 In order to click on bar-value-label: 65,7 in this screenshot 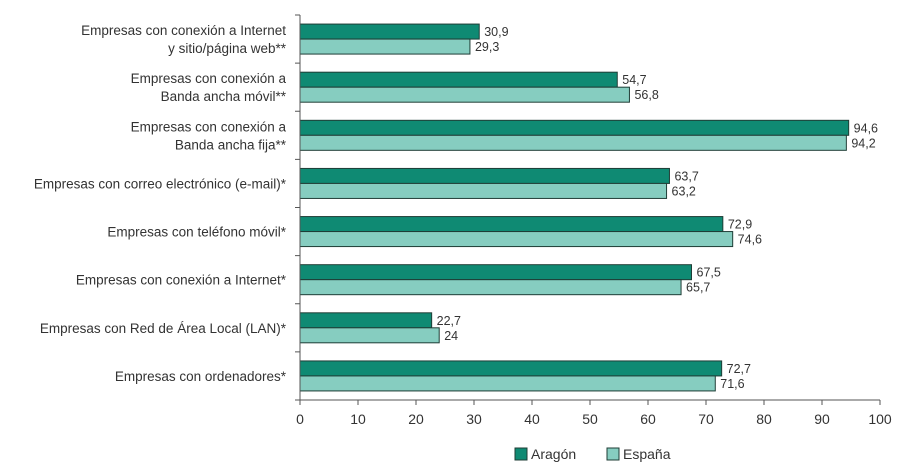, I will do `click(698, 288)`.